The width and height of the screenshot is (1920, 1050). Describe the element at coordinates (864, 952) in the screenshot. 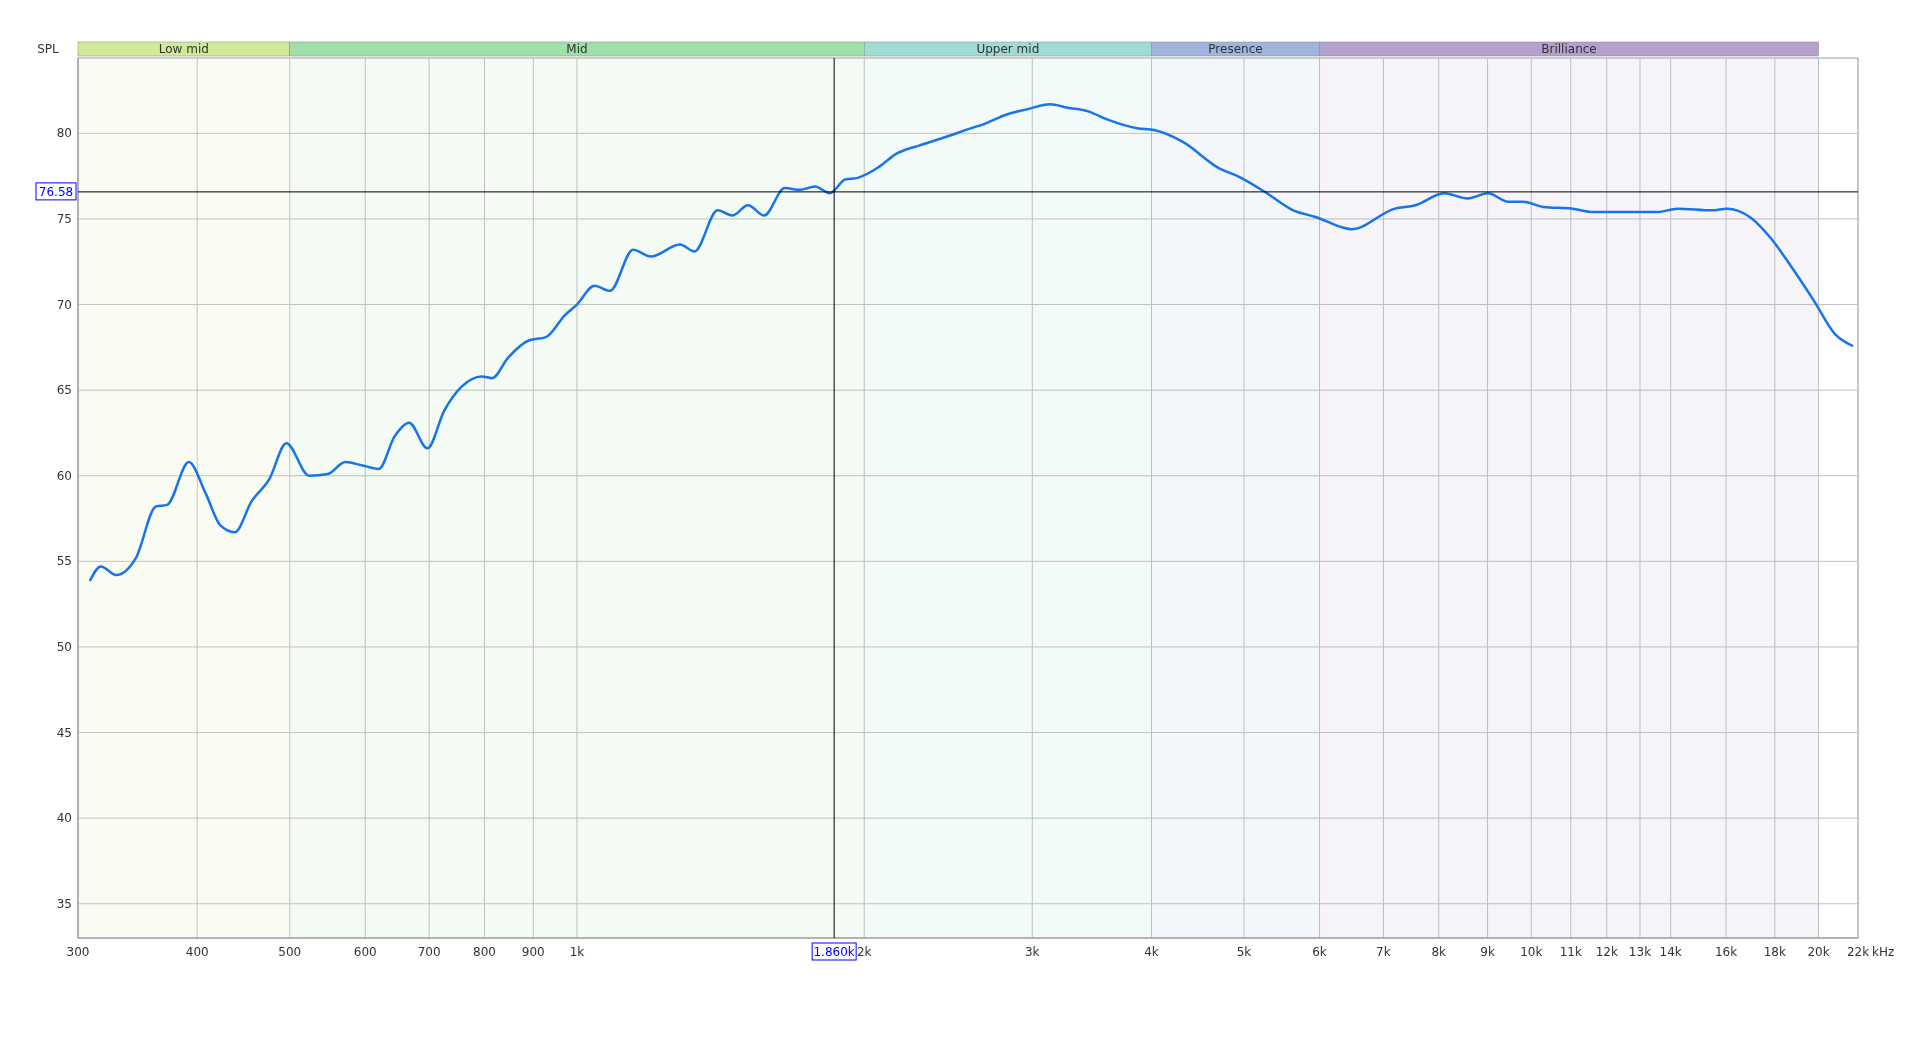

I see `x-tick-label: 2k` at that location.